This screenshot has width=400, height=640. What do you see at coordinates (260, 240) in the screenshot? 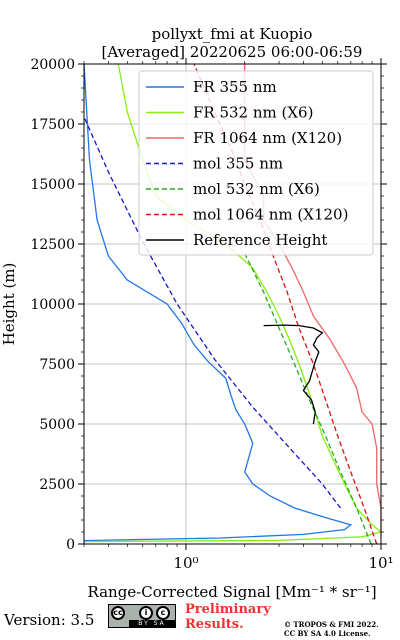
I see `legend-label: Reference Height` at bounding box center [260, 240].